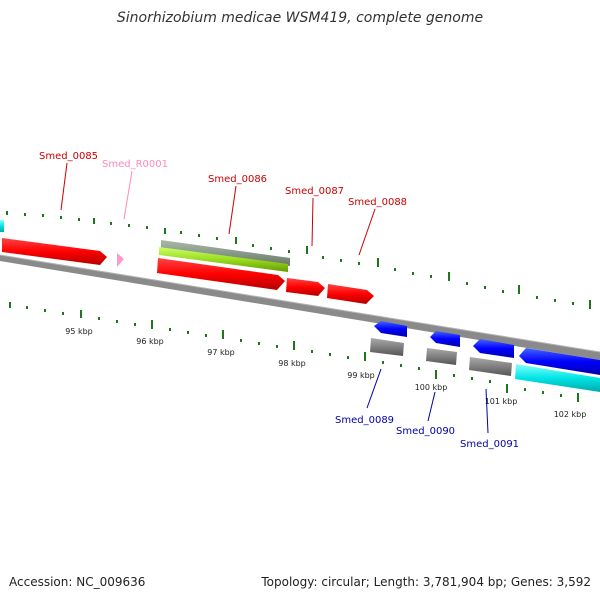  Describe the element at coordinates (314, 191) in the screenshot. I see `gene-label-smed-0087: Smed_0087` at that location.